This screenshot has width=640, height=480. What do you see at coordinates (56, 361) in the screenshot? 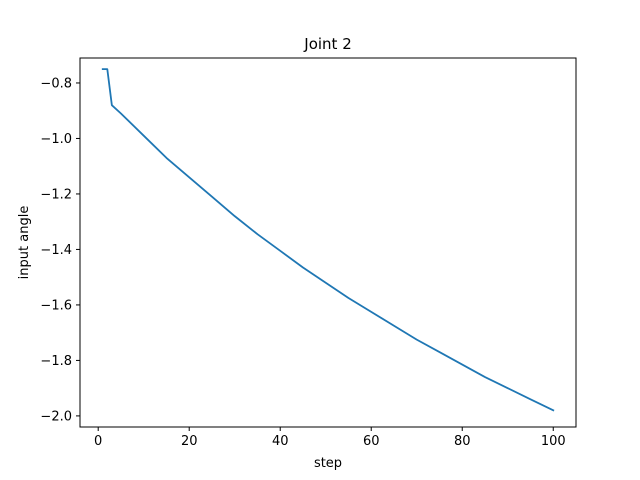
I see `y-tick-label: −1.8` at bounding box center [56, 361].